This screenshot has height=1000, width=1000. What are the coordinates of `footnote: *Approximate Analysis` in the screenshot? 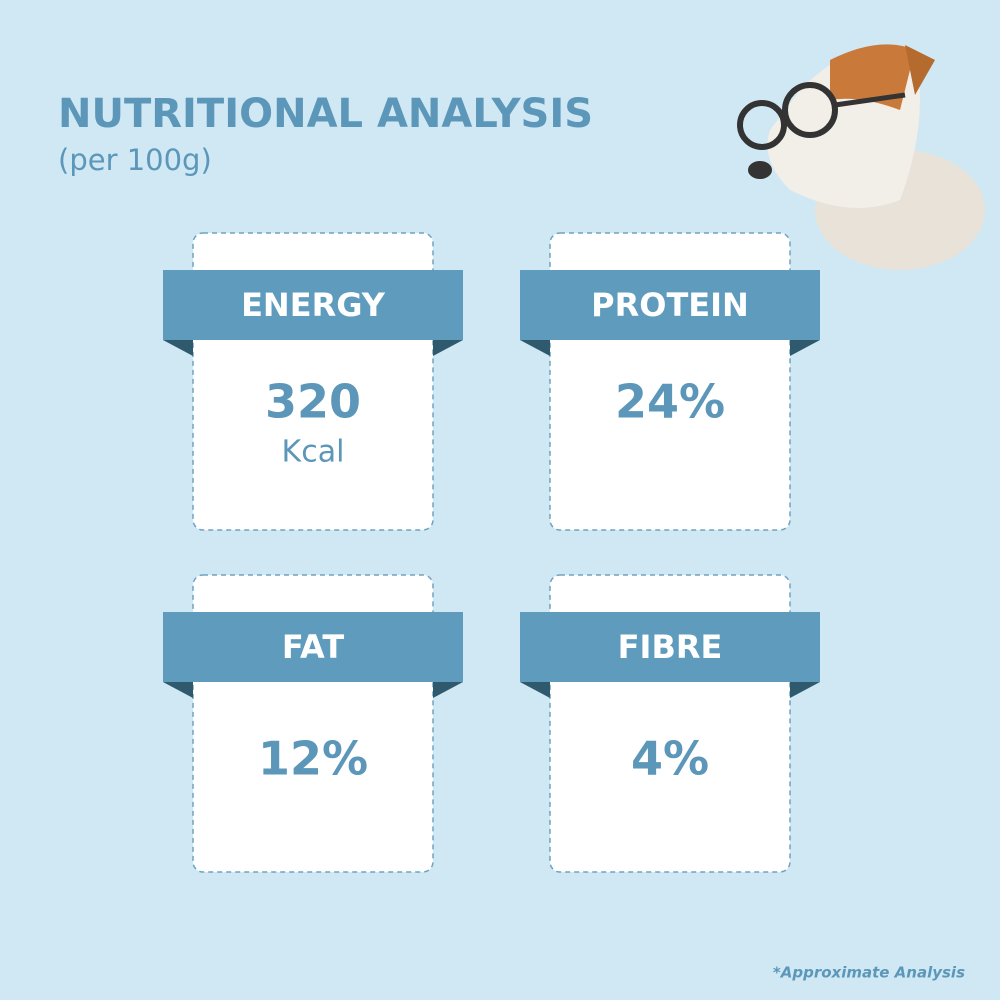 It's located at (869, 973).